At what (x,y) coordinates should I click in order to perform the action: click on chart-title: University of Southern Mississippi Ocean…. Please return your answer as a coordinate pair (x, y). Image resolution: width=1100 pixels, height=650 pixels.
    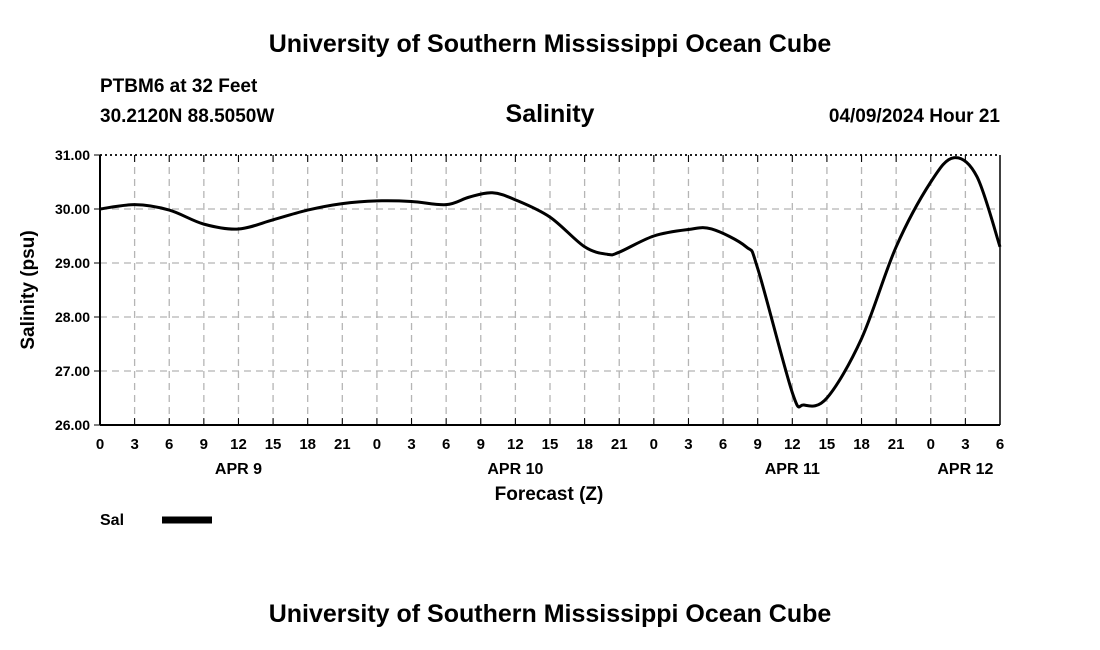
    Looking at the image, I should click on (550, 44).